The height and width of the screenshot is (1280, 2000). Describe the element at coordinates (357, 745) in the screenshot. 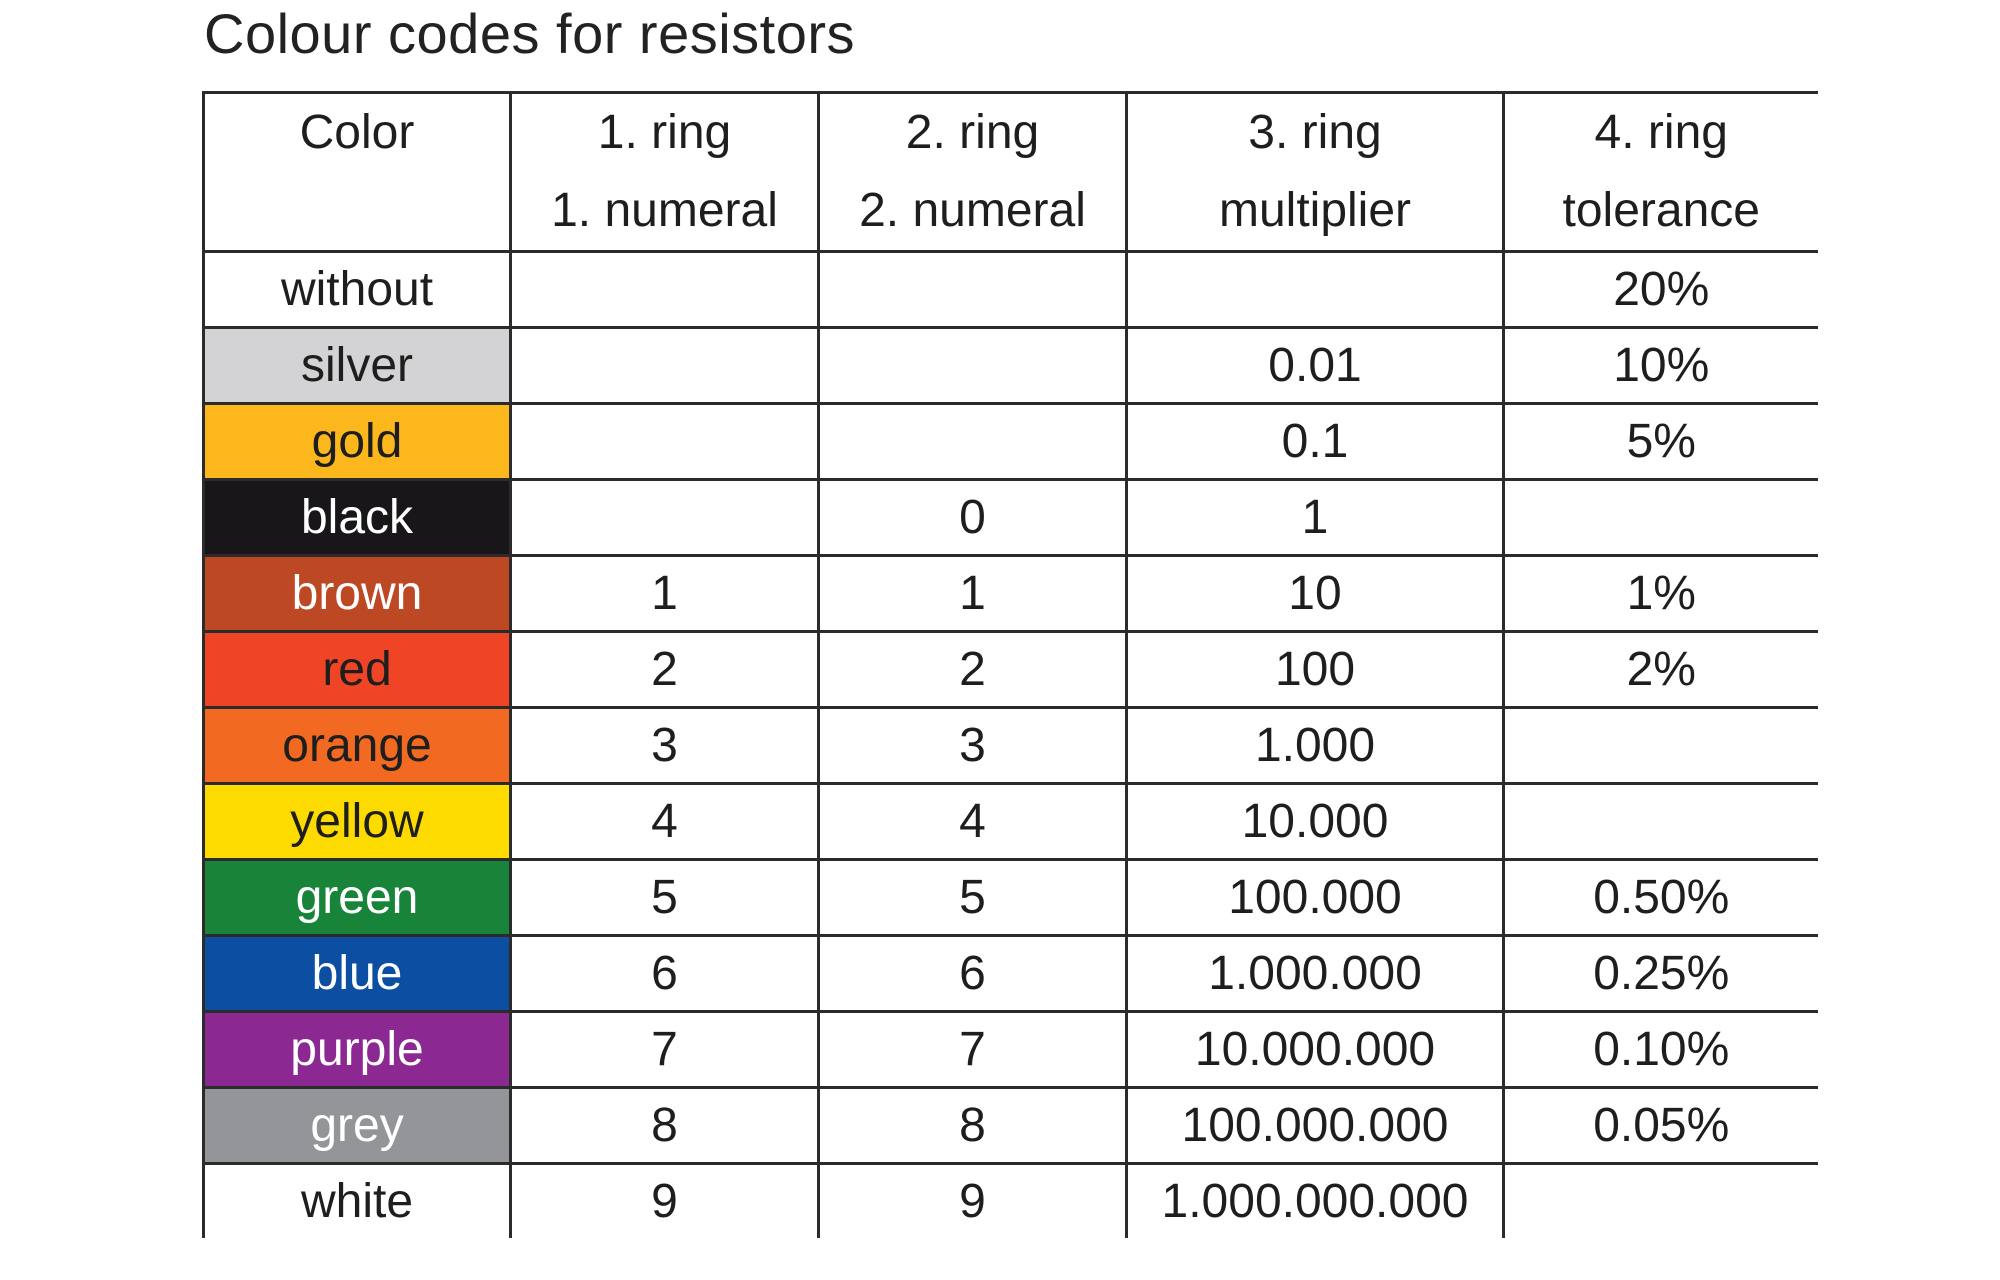

I see `color-cell: orange` at that location.